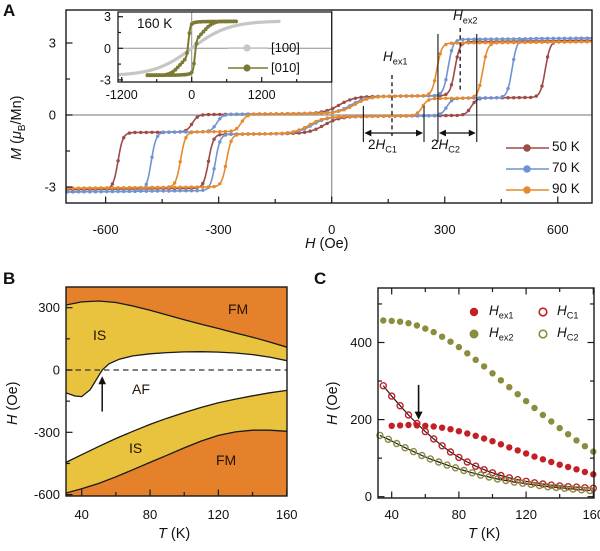 This screenshot has height=551, width=600. What do you see at coordinates (18, 127) in the screenshot?
I see `panel-a-y-axis-title: M (μB/Mn)` at bounding box center [18, 127].